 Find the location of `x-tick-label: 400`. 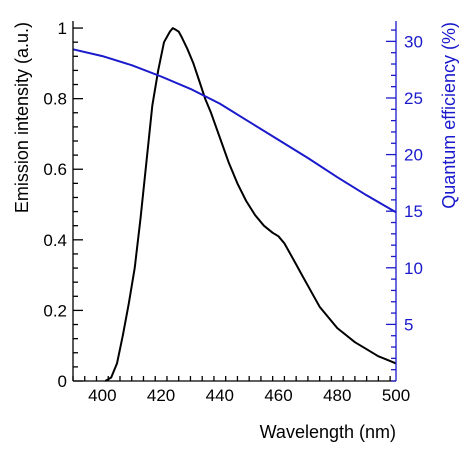

x-tick-label: 400 is located at coordinates (102, 395).